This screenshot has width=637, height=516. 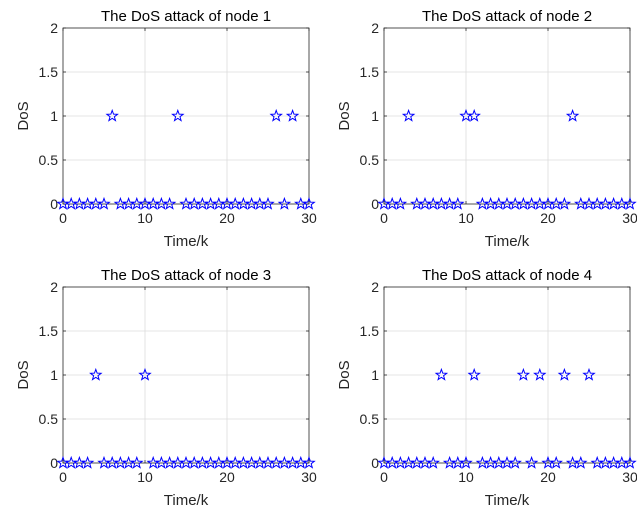 I want to click on chart-title: The DoS attack of node 1, so click(x=186, y=16).